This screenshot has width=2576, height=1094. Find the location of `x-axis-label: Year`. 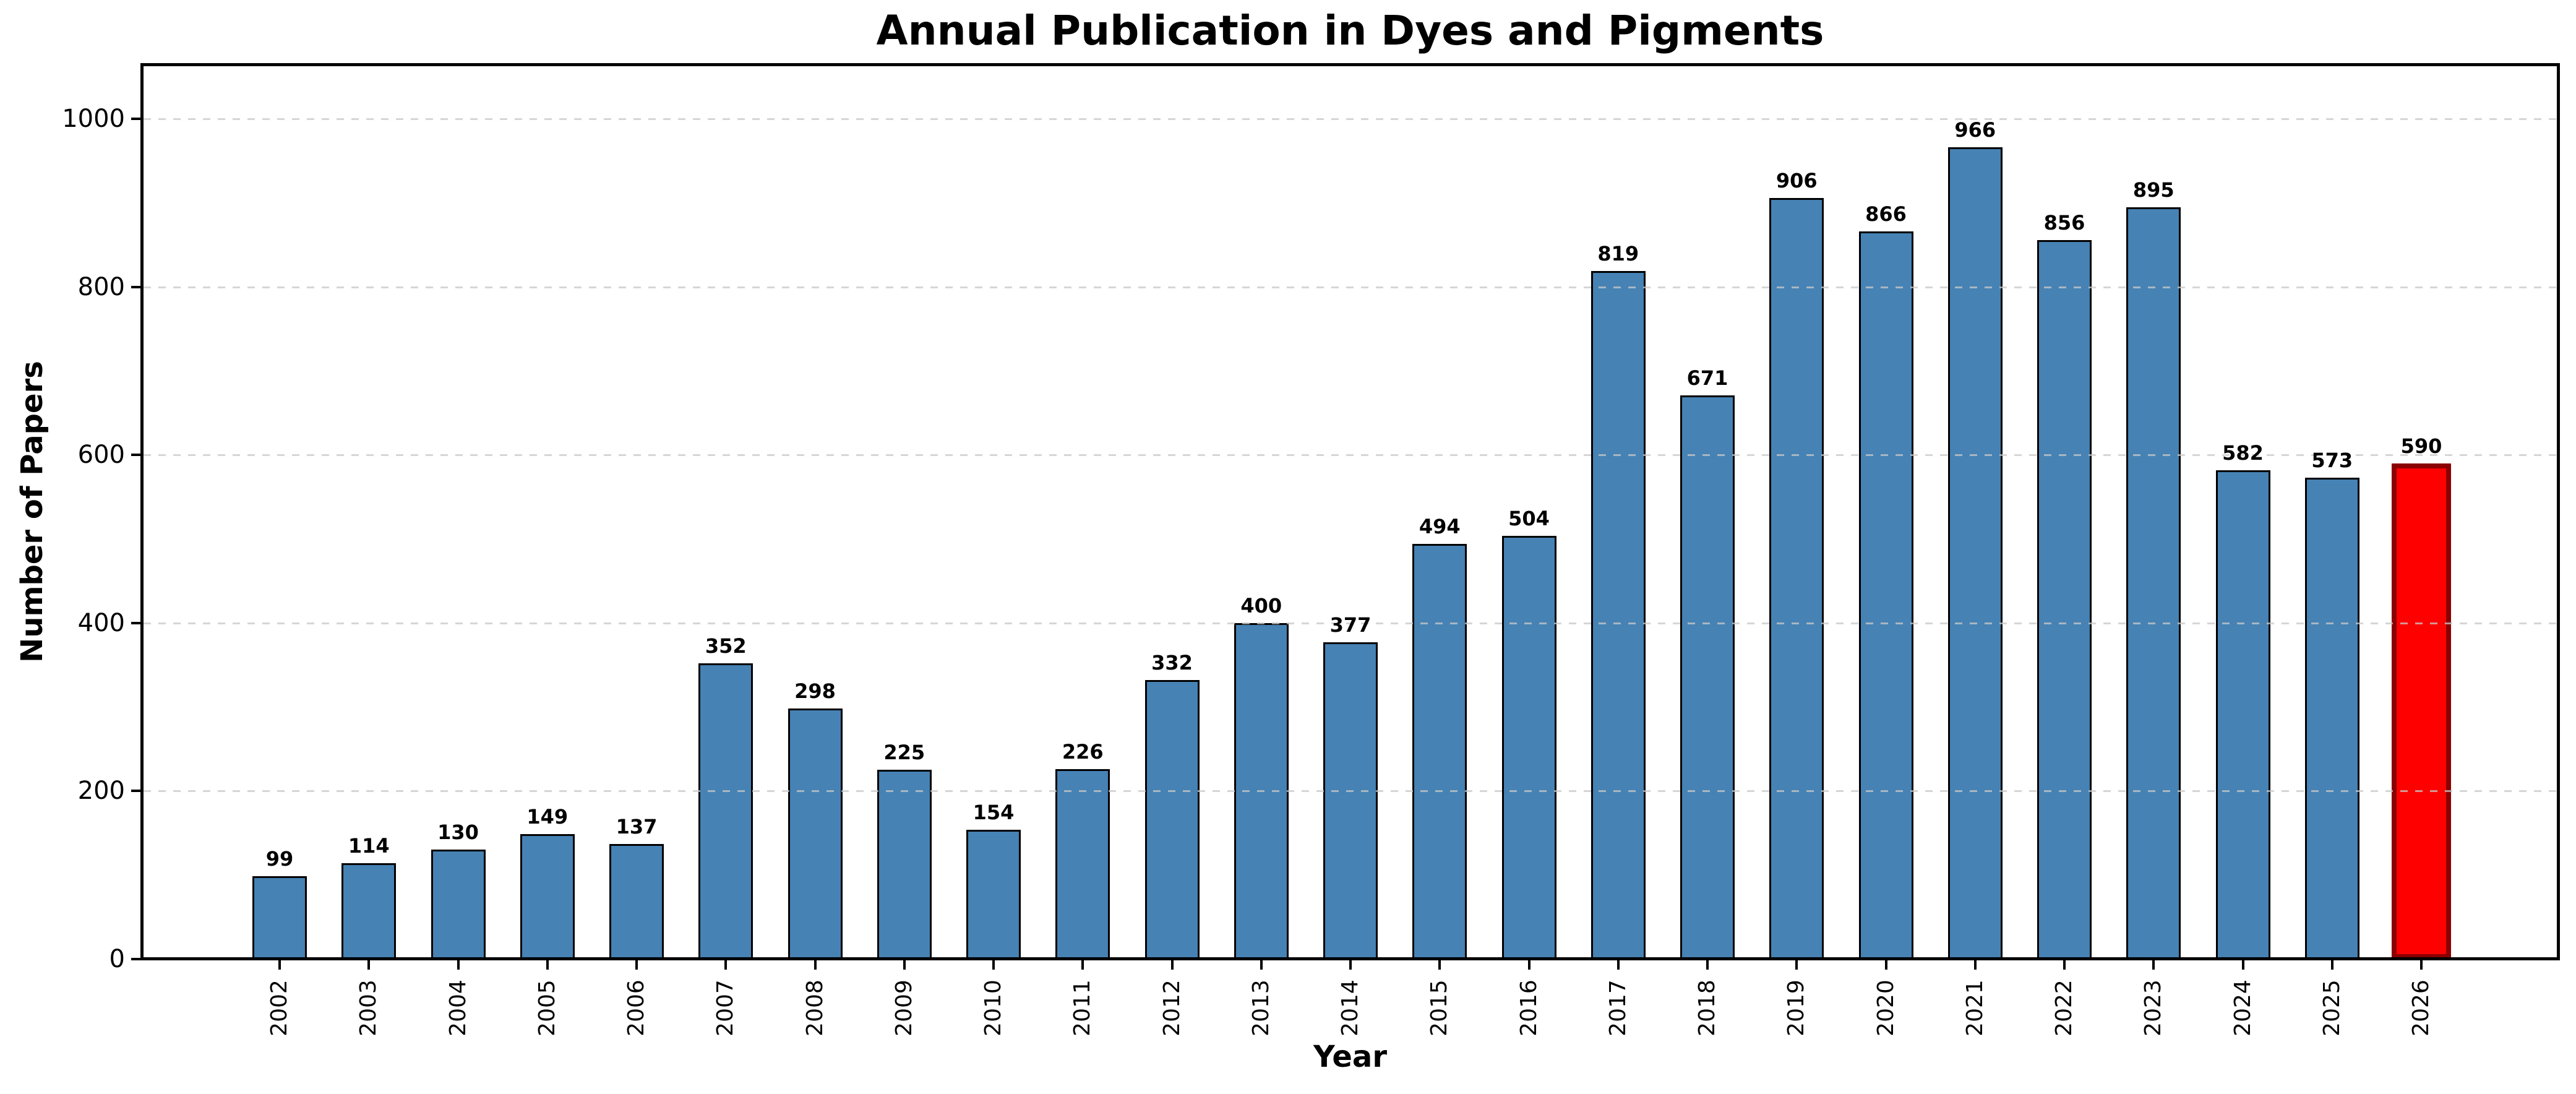

x-axis-label: Year is located at coordinates (1350, 1057).